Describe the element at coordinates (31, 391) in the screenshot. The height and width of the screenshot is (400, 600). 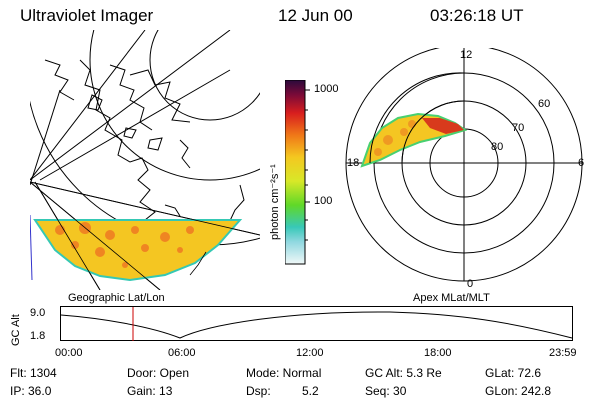
I see `status-ip: IP: 36.0` at that location.